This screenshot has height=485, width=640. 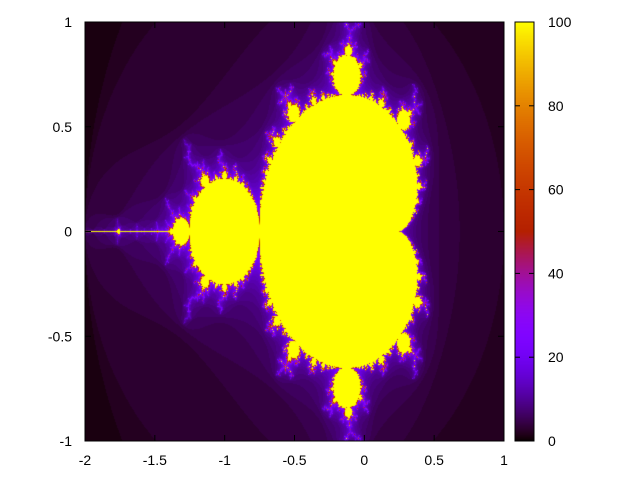 I want to click on colorbar-area, so click(x=524, y=231).